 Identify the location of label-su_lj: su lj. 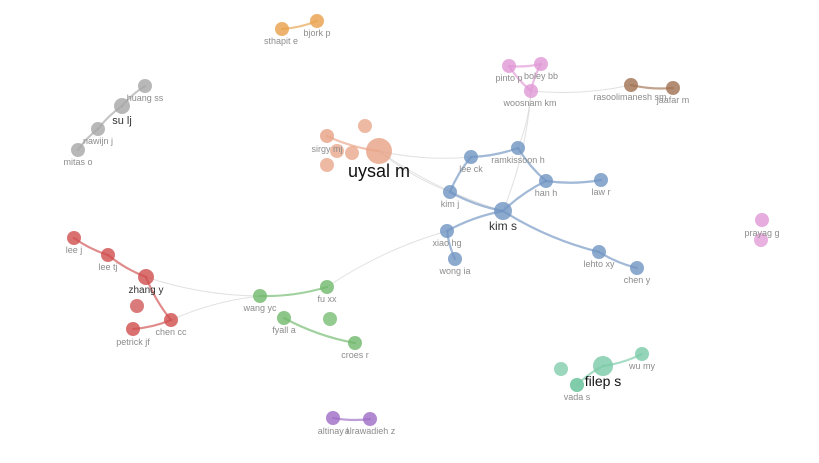
(122, 121).